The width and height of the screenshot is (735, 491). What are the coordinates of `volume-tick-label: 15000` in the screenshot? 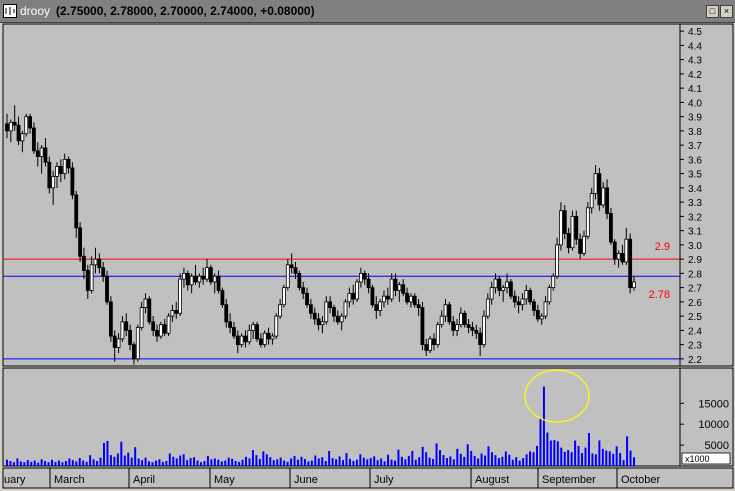 It's located at (713, 404).